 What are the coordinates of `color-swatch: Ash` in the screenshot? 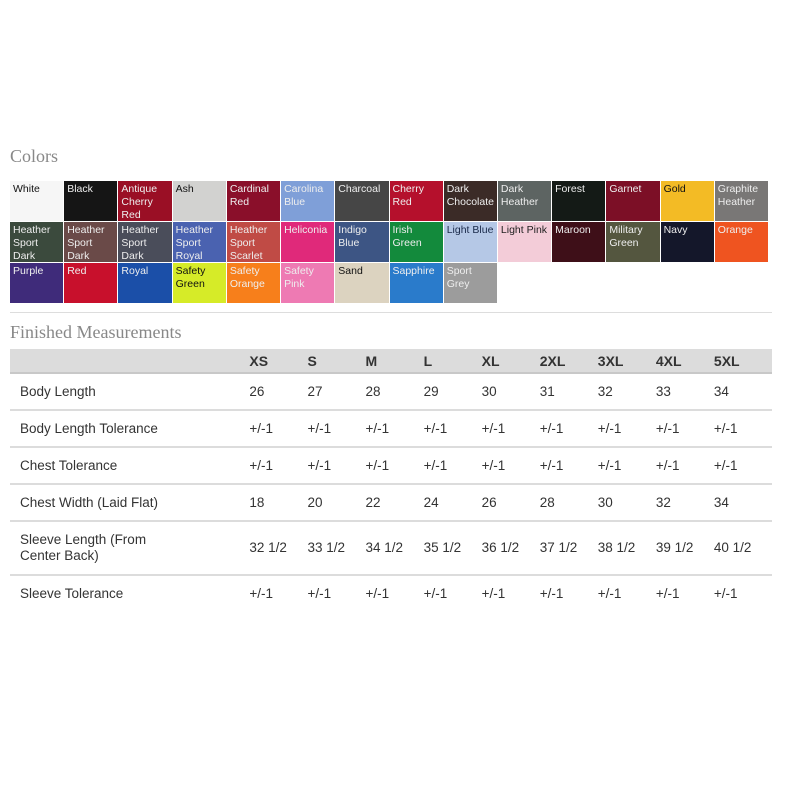 It's located at (199, 201).